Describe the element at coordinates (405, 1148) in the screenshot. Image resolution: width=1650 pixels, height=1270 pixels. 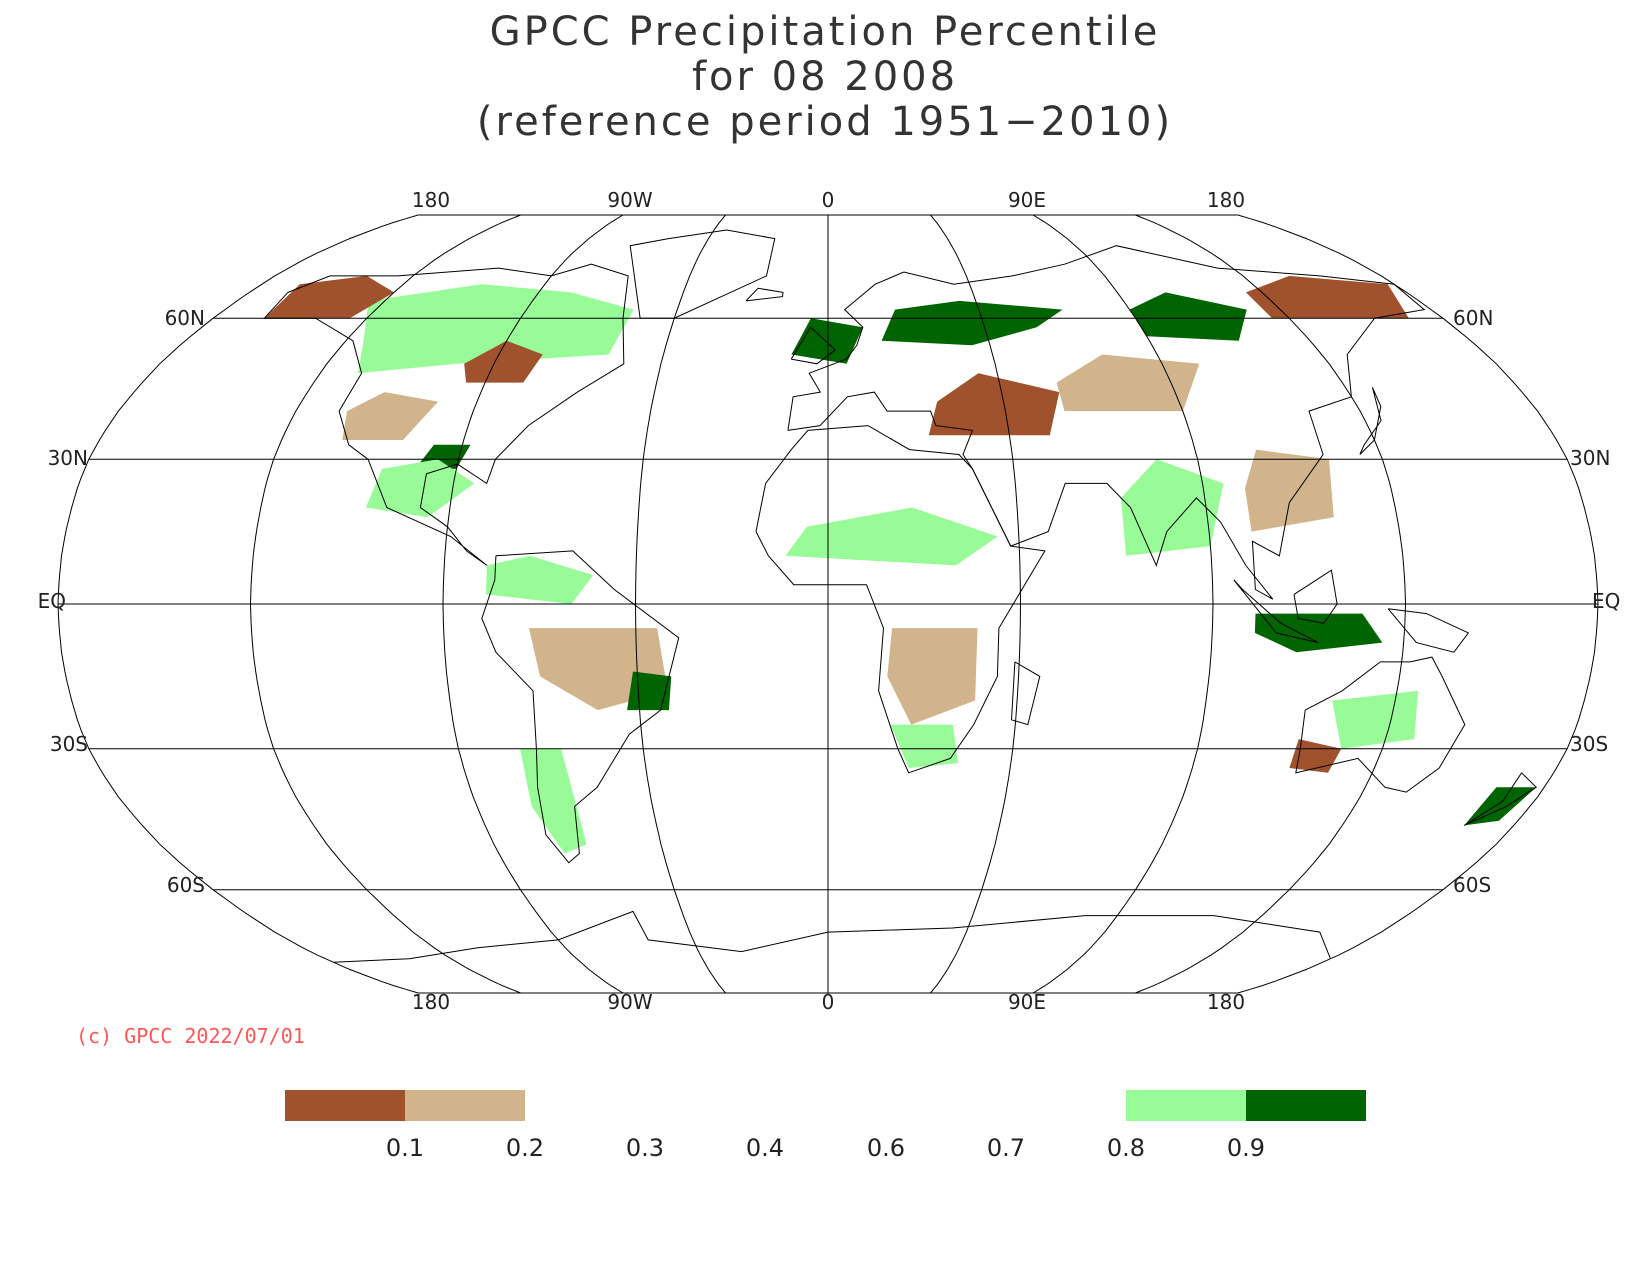
I see `legend-label: 0.1` at that location.